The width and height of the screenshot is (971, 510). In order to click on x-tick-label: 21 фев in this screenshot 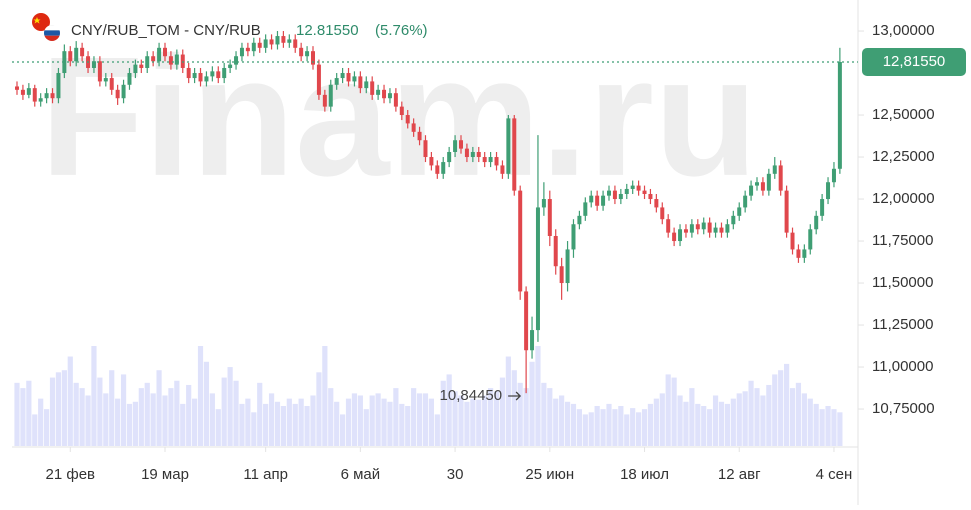, I will do `click(71, 474)`.